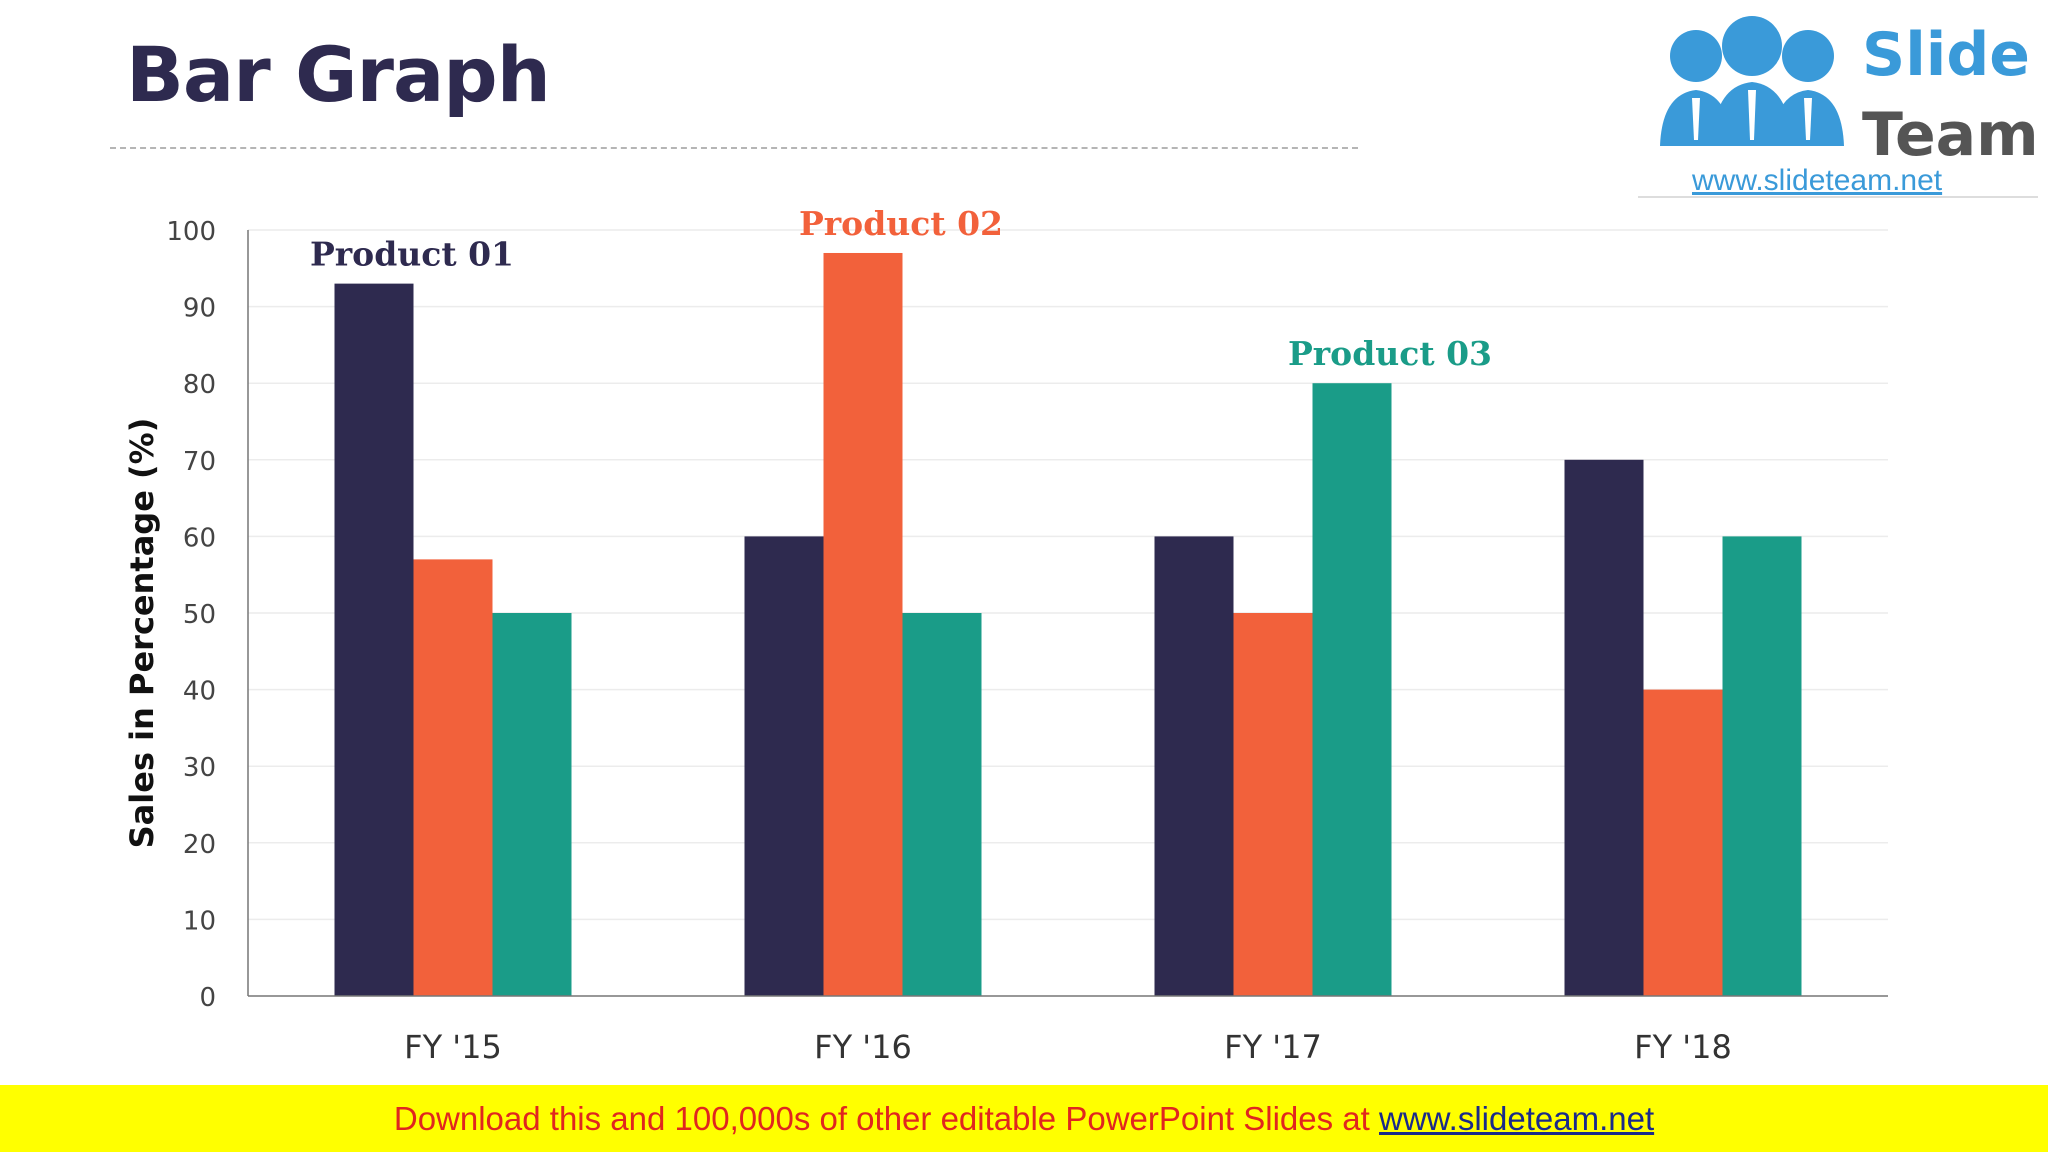 This screenshot has width=2048, height=1152. Describe the element at coordinates (1390, 353) in the screenshot. I see `series-label: Product 03` at that location.